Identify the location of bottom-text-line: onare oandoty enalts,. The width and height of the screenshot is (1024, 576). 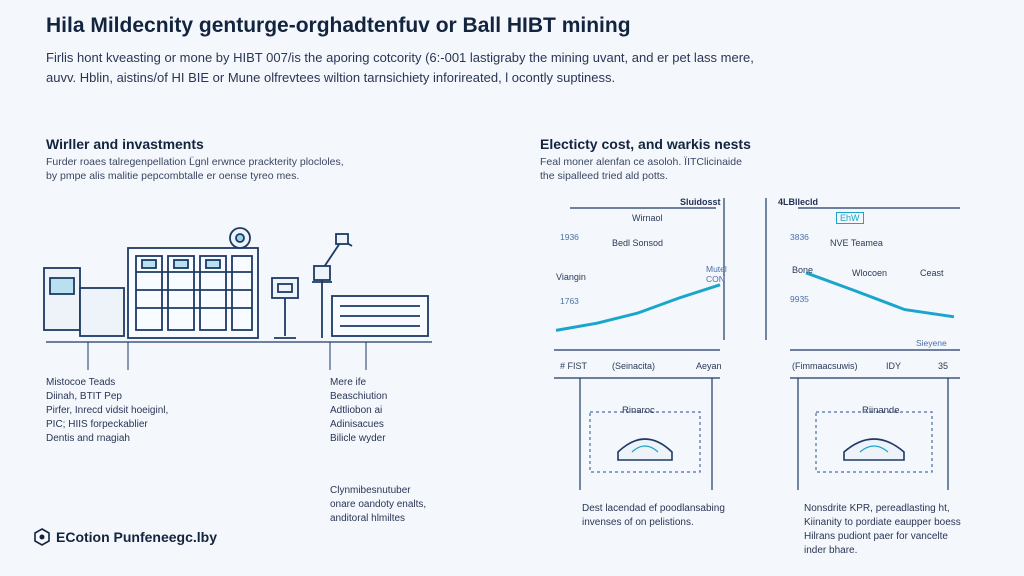
(378, 504).